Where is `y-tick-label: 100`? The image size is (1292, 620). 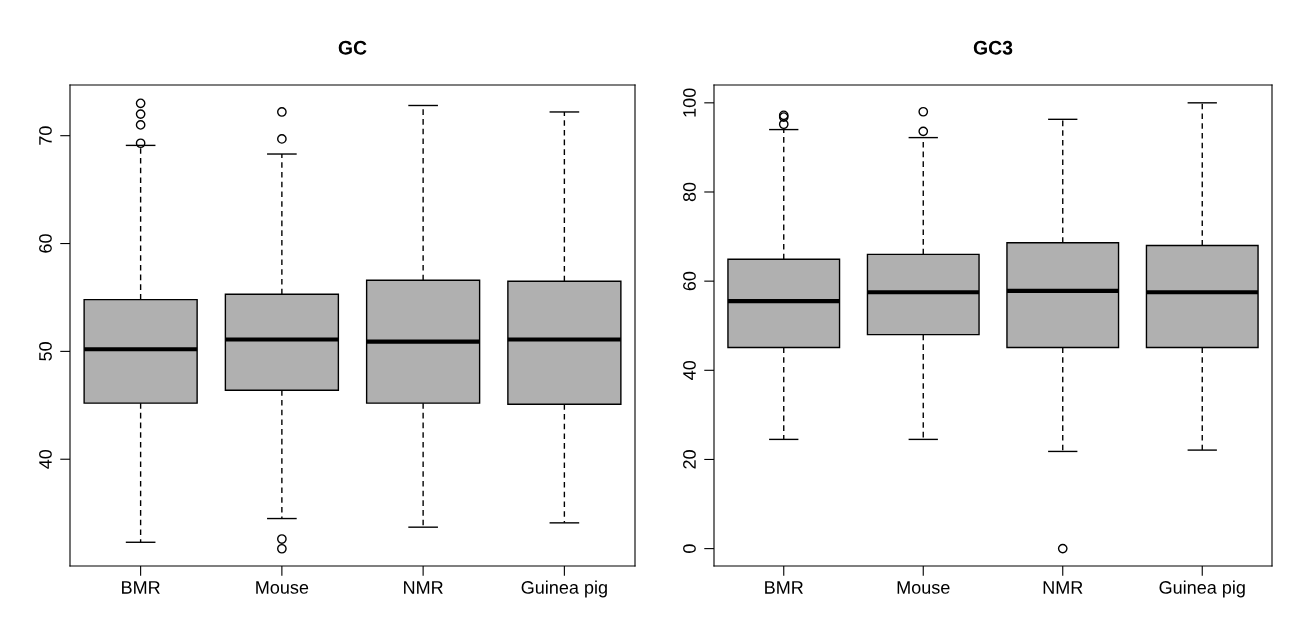 y-tick-label: 100 is located at coordinates (689, 102).